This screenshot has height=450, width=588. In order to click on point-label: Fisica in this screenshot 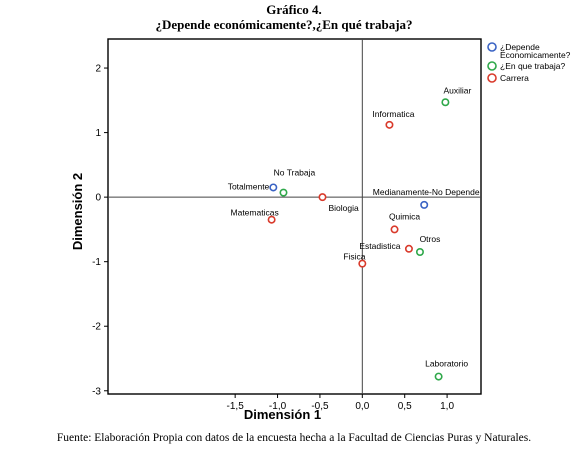, I will do `click(354, 257)`.